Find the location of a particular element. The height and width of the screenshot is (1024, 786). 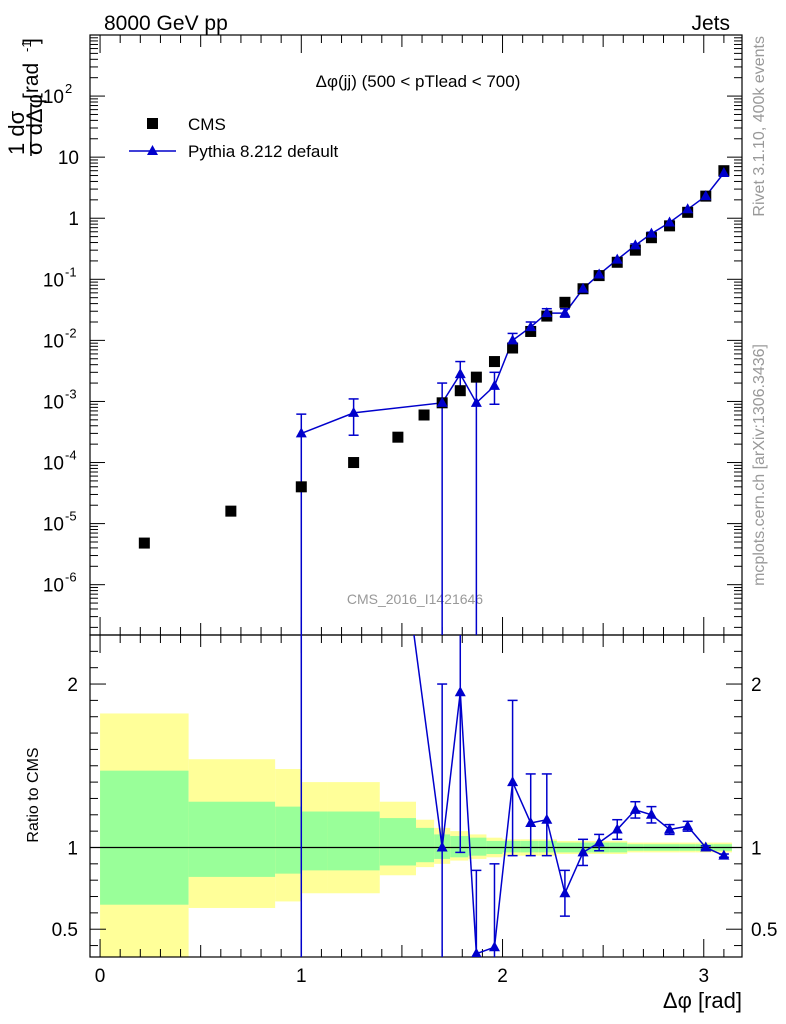

legend-cms-marker is located at coordinates (152, 123).